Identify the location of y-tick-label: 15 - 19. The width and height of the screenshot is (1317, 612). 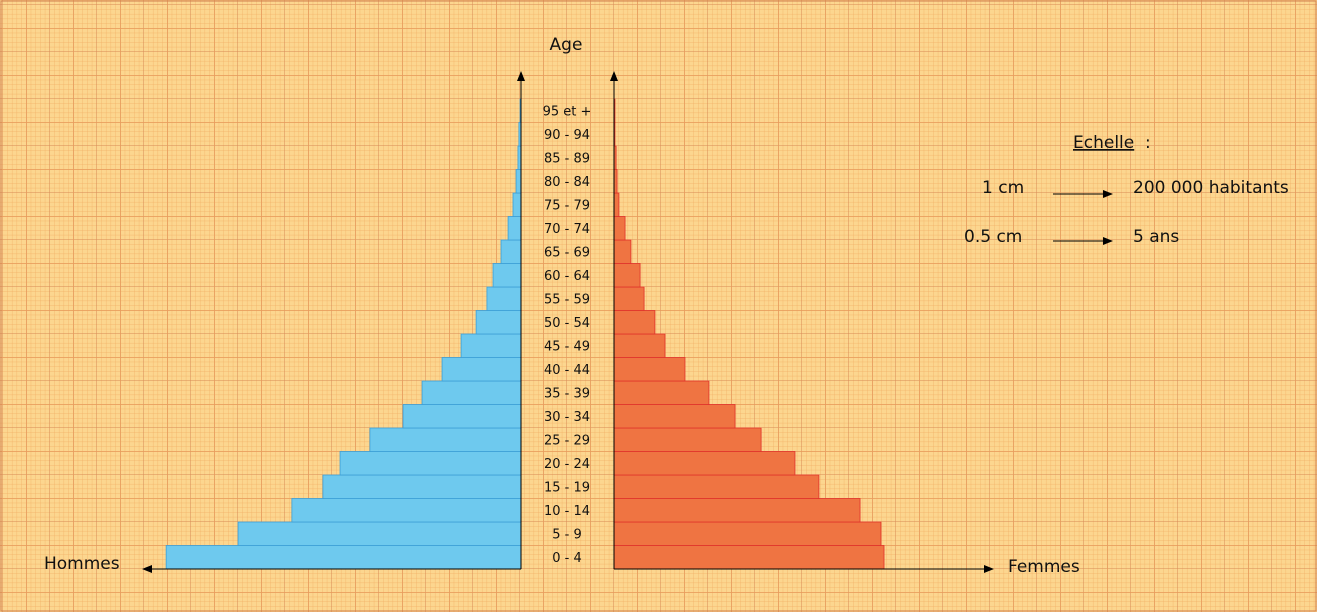
(567, 487).